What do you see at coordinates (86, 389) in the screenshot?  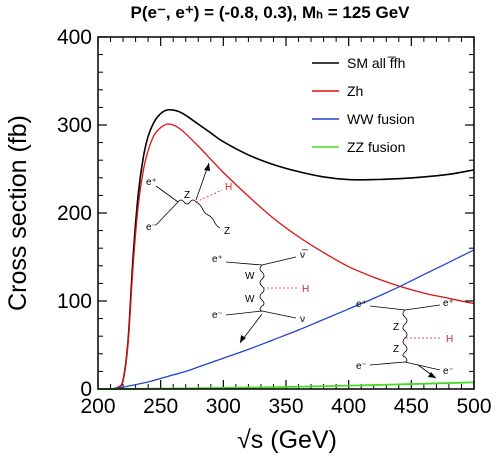 I see `y-tick-label: 0` at bounding box center [86, 389].